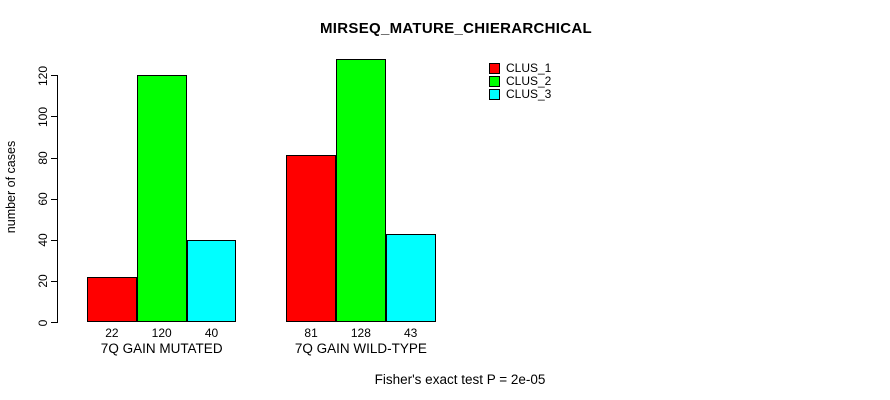 The width and height of the screenshot is (890, 400). What do you see at coordinates (211, 280) in the screenshot?
I see `bar-clus_3-group1` at bounding box center [211, 280].